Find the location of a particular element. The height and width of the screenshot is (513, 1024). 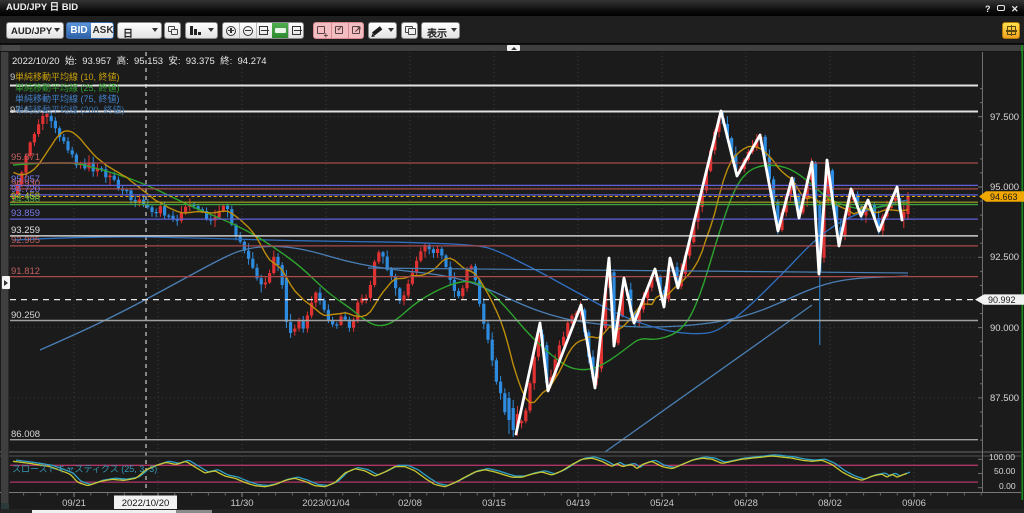

svg-text: 93.259 is located at coordinates (25, 230).